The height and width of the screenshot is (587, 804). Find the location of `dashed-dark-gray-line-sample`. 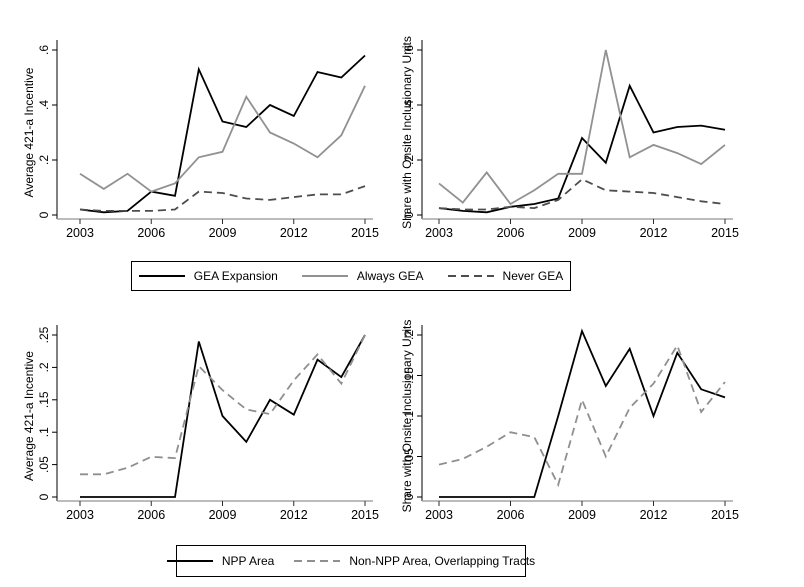

dashed-dark-gray-line-sample is located at coordinates (470, 276).